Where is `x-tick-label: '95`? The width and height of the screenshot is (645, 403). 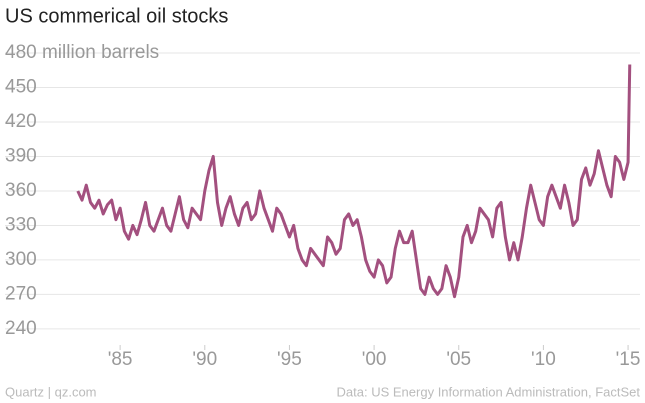 x-tick-label: '95 is located at coordinates (289, 359).